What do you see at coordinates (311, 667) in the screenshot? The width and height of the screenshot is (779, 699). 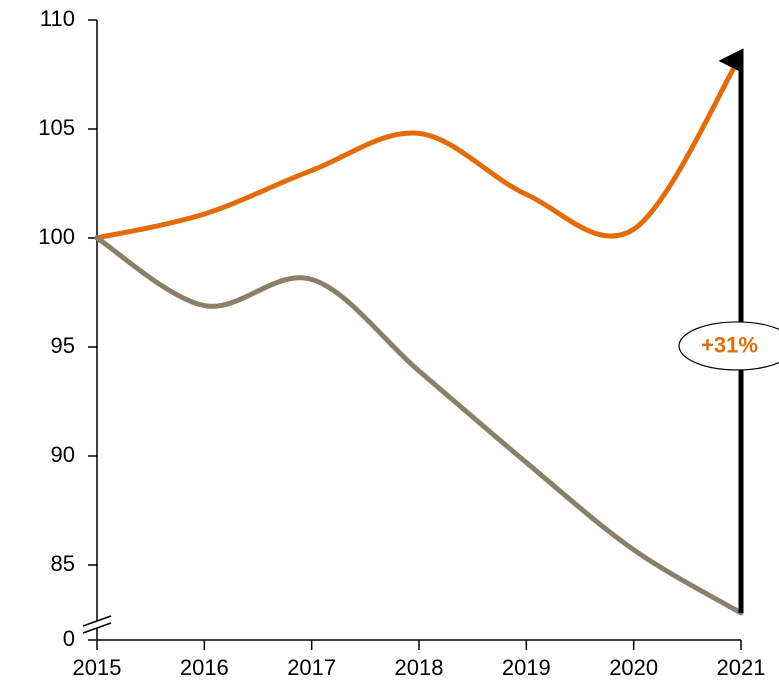 I see `x-tick-label: 2017` at bounding box center [311, 667].